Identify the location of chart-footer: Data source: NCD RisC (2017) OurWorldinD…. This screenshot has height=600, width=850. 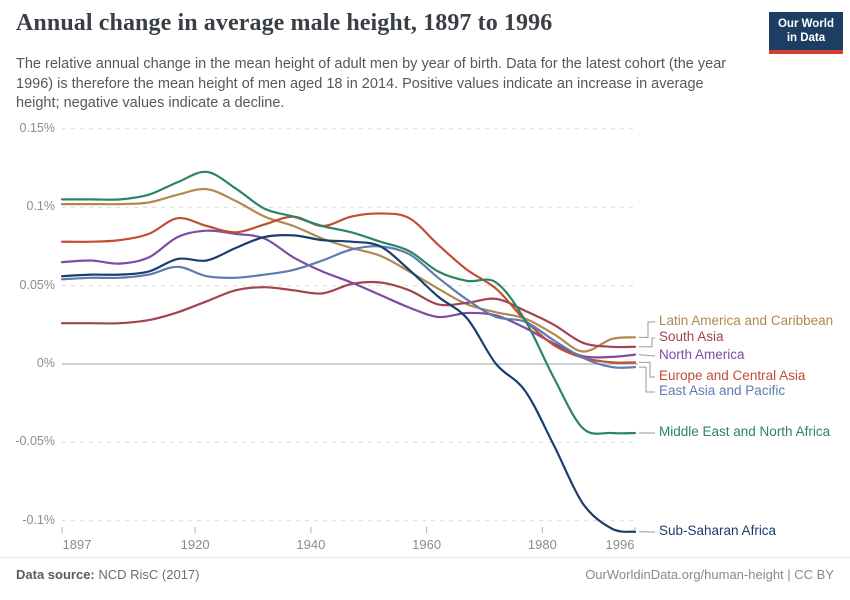
(425, 569).